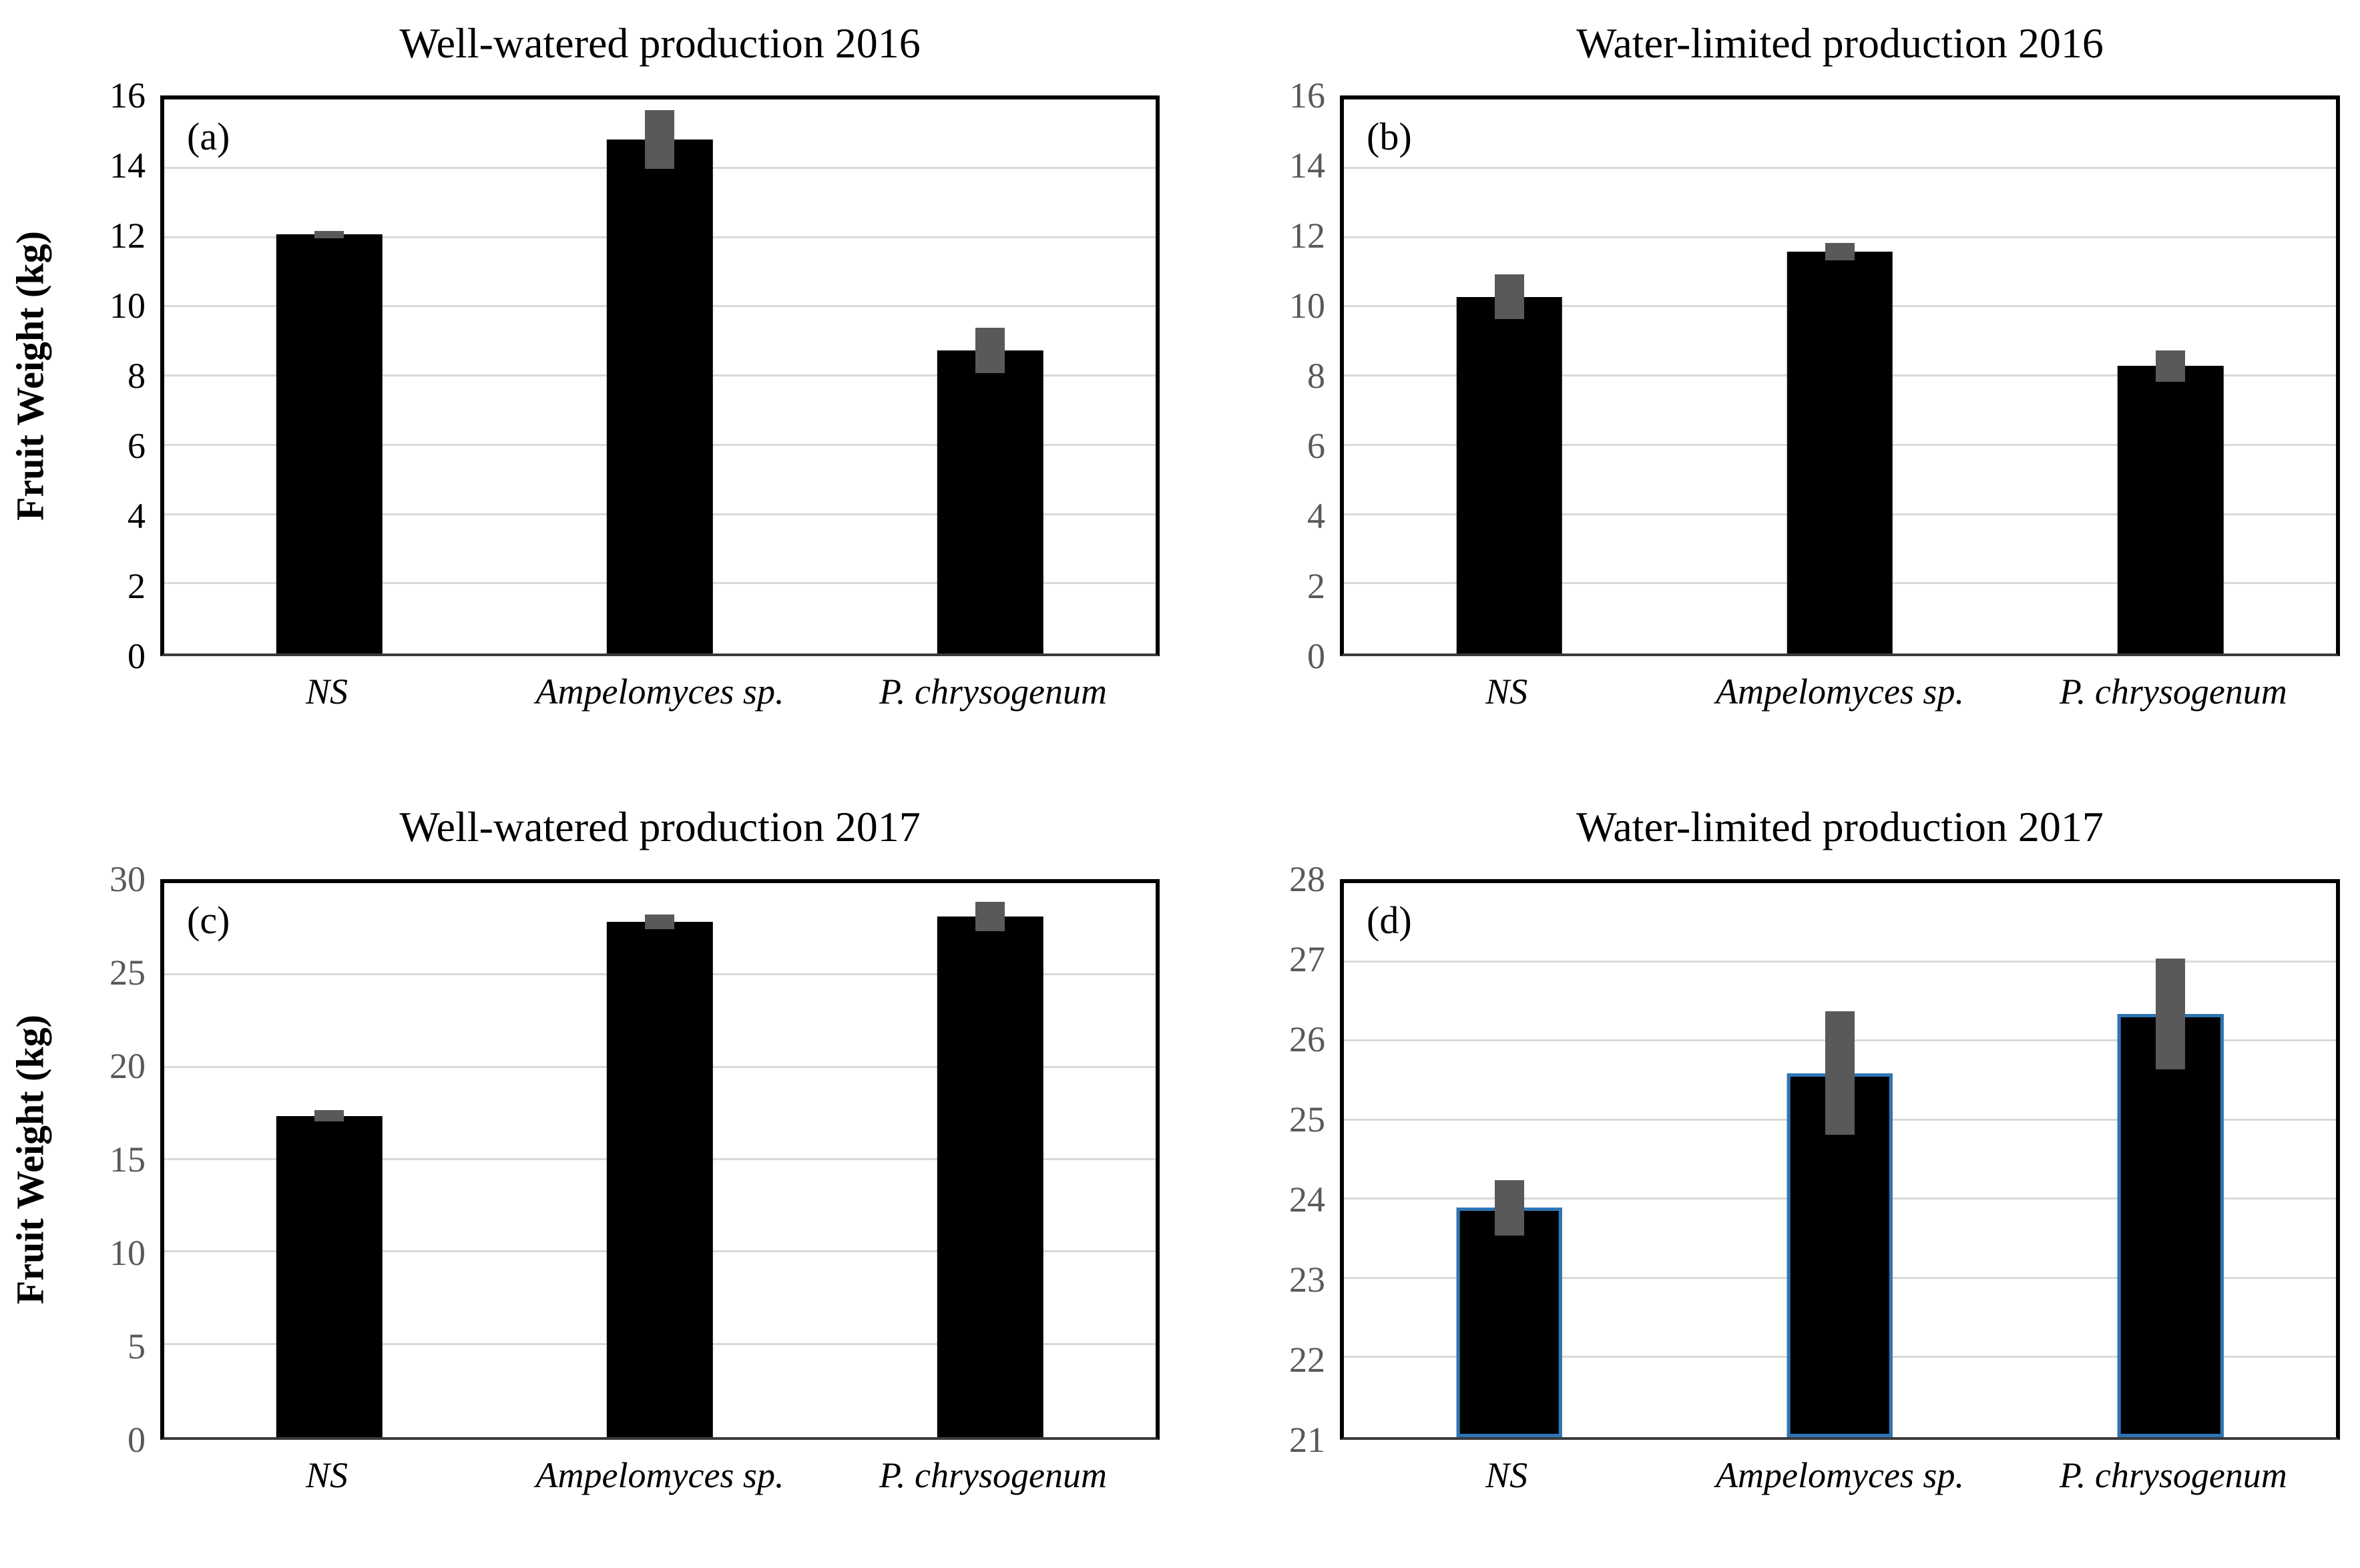  What do you see at coordinates (660, 827) in the screenshot?
I see `chart-title: Well-watered production 2017` at bounding box center [660, 827].